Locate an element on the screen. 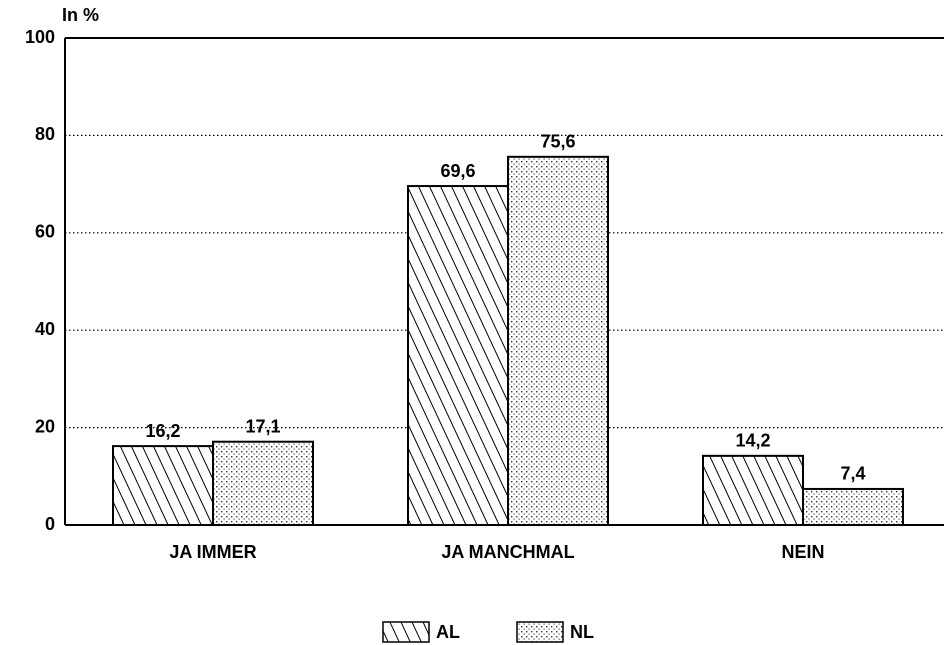  value-label: 7,4 is located at coordinates (852, 474).